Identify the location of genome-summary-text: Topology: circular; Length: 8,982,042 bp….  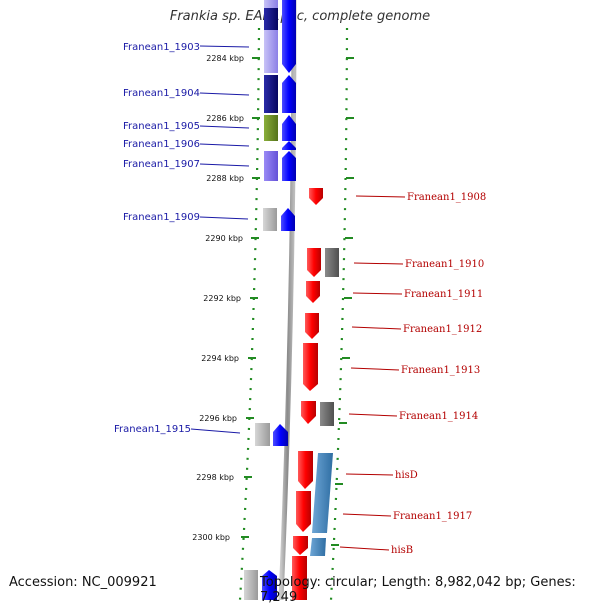
(418, 590).